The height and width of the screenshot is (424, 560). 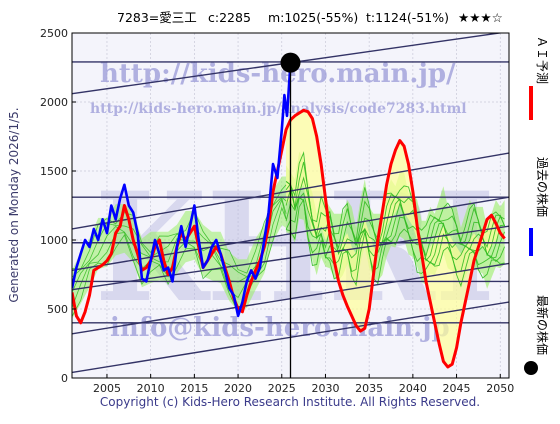 I want to click on median-label: m:1025(-55%), so click(x=313, y=17).